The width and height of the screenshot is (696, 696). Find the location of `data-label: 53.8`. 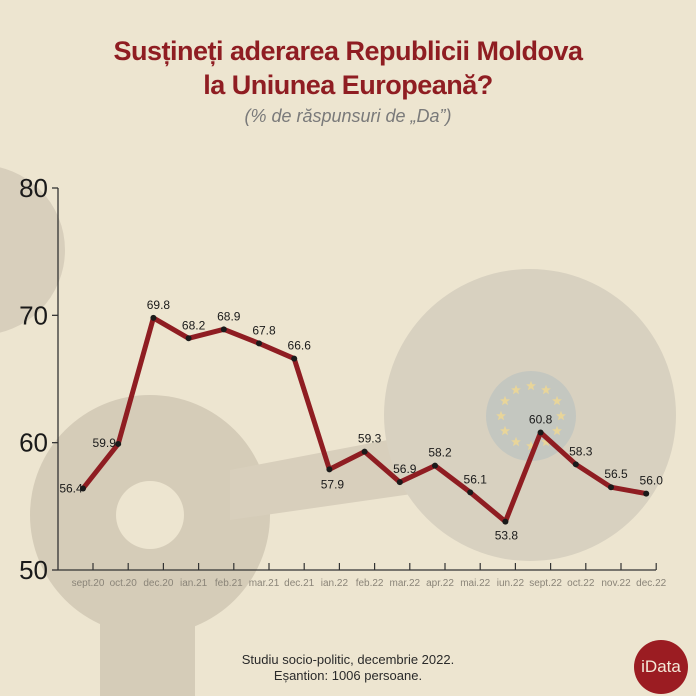

data-label: 53.8 is located at coordinates (507, 536).